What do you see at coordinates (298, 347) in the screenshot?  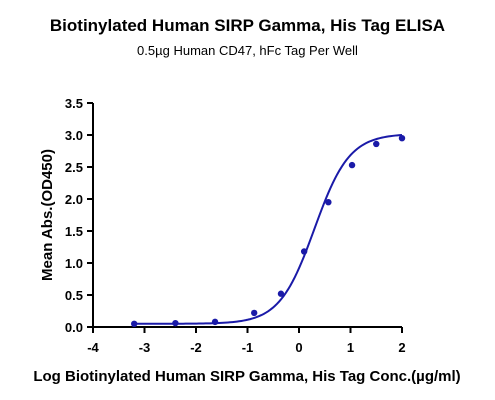 I see `x-tick-label: 0` at bounding box center [298, 347].